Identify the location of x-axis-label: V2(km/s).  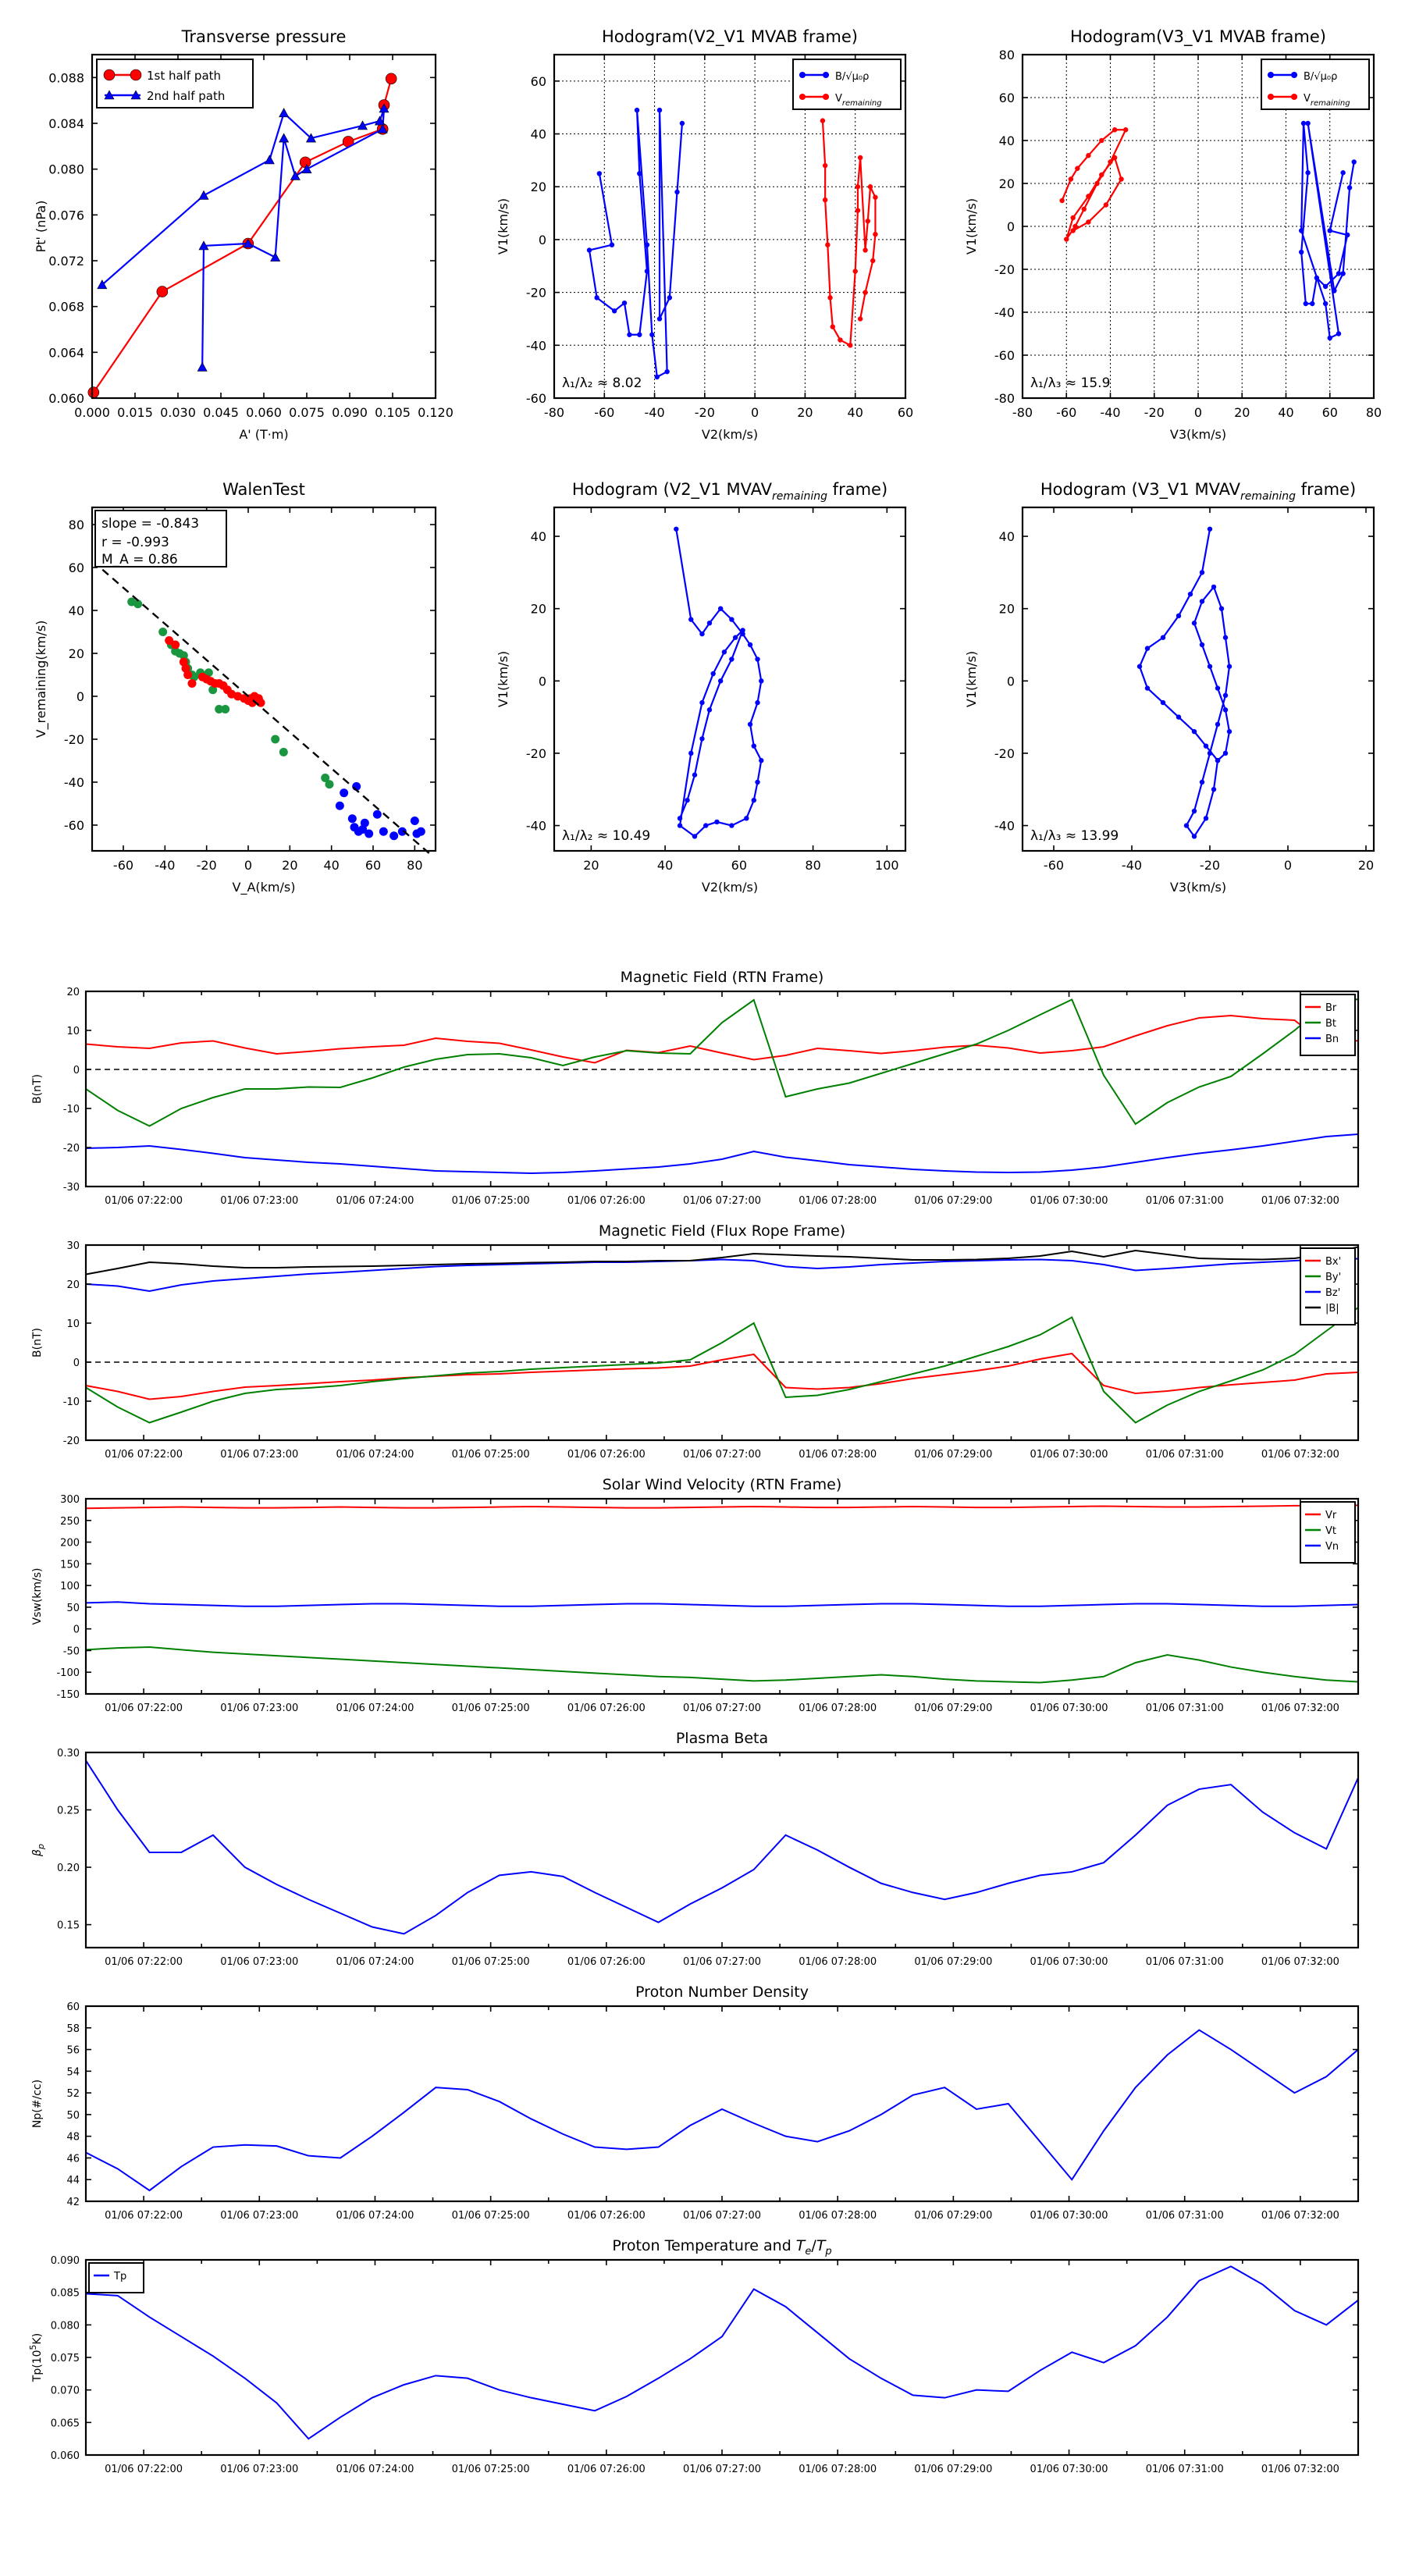
(730, 434).